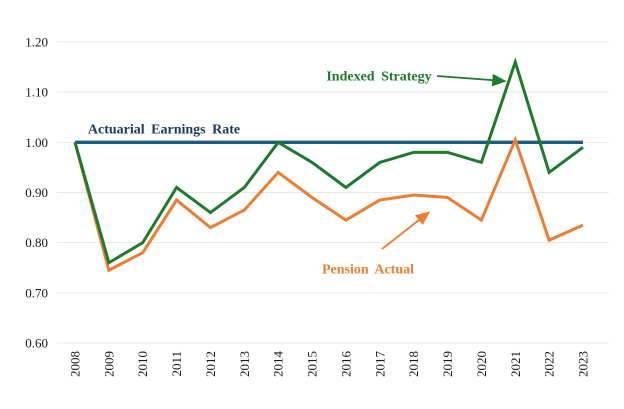  What do you see at coordinates (471, 80) in the screenshot?
I see `indexed-strategy-arrow` at bounding box center [471, 80].